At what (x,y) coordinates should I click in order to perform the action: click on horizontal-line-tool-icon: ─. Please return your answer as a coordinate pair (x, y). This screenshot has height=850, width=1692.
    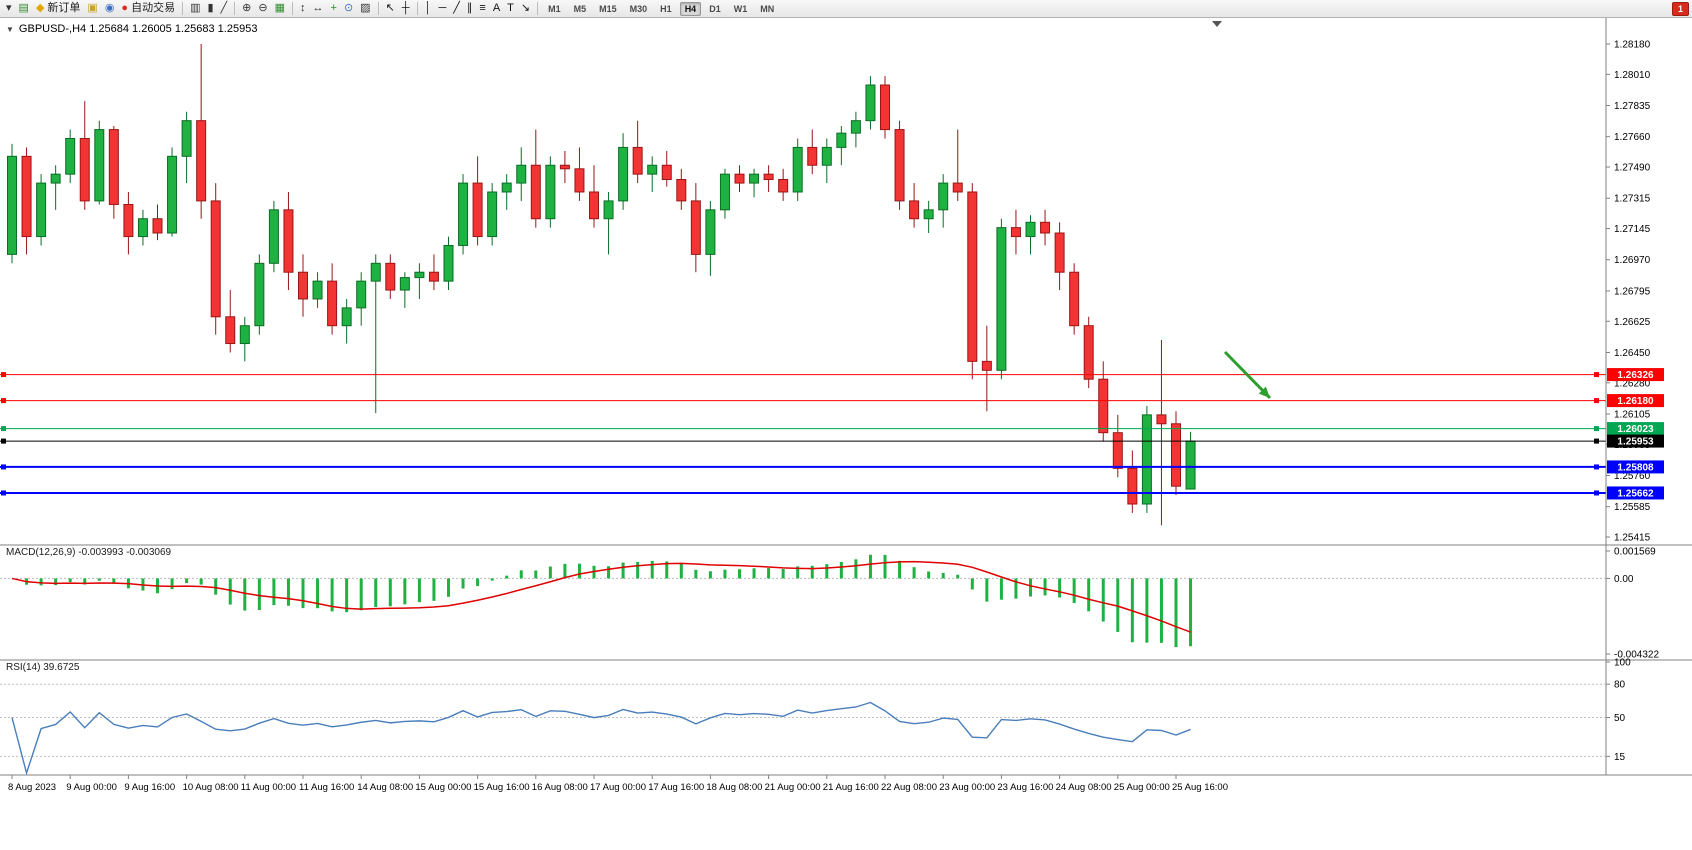
    Looking at the image, I should click on (442, 8).